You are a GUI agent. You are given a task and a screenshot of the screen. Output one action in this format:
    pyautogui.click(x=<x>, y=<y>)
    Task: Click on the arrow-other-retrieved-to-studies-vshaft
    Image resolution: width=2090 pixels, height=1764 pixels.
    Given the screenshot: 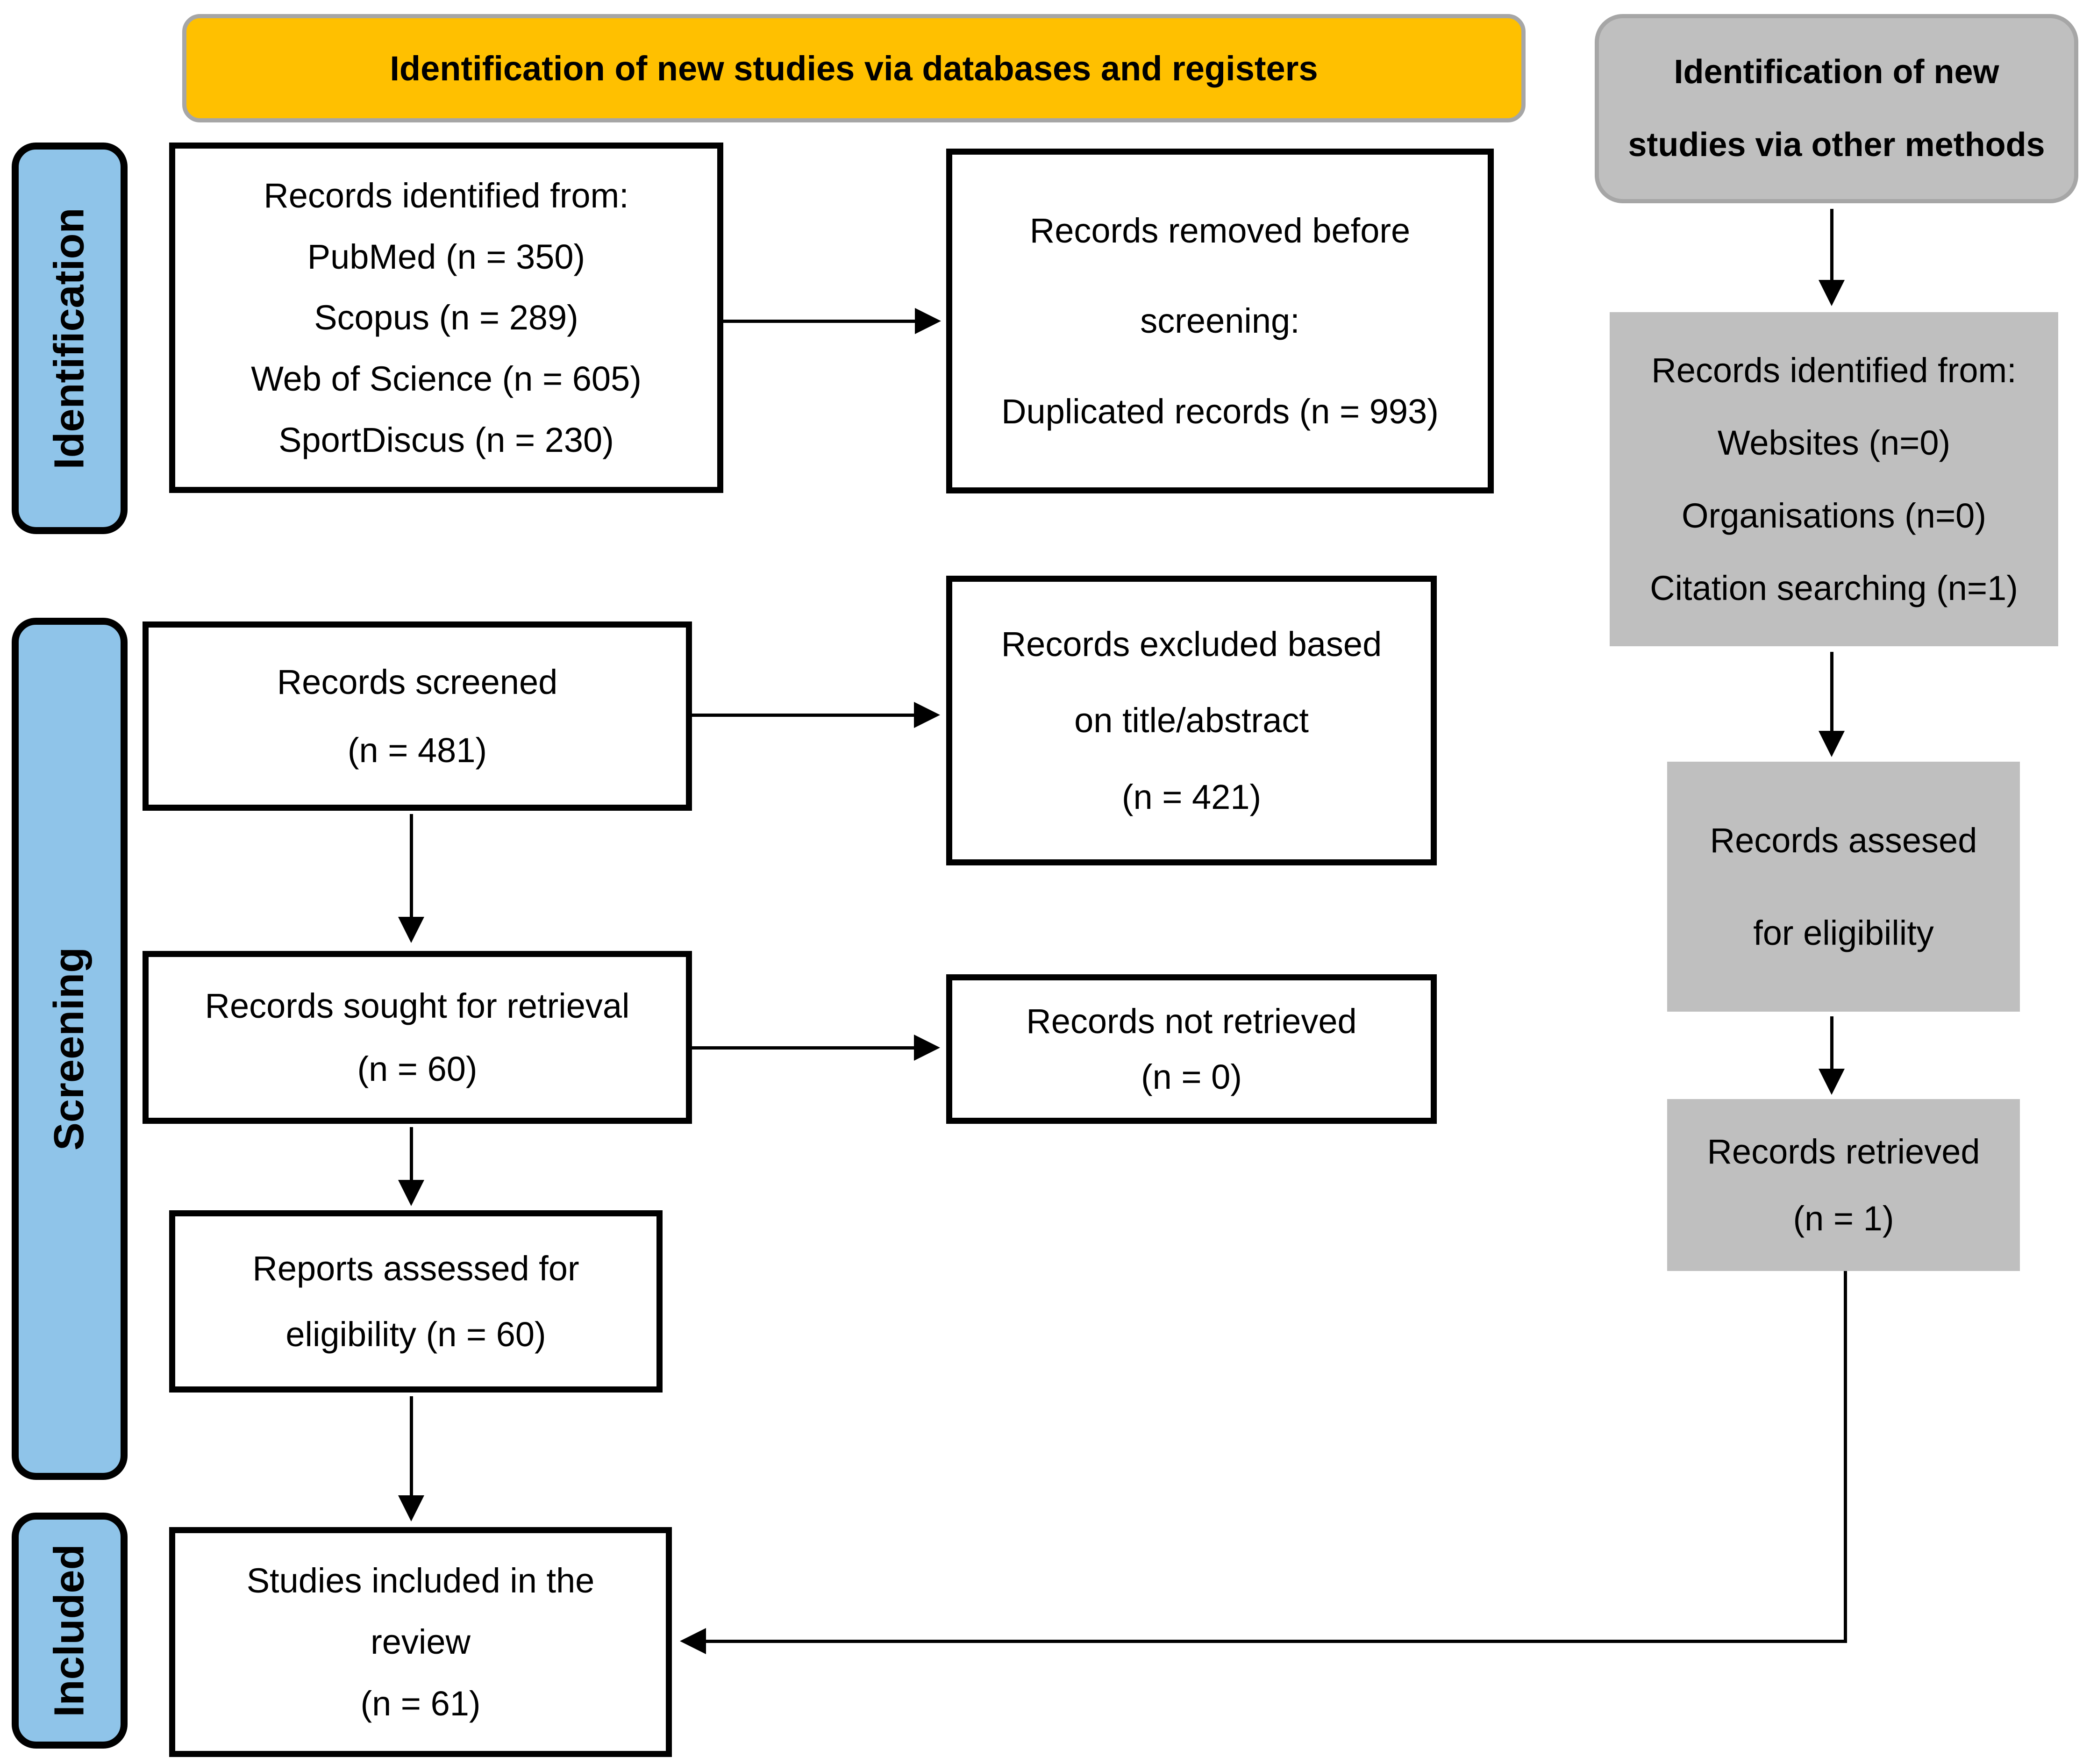 What is the action you would take?
    pyautogui.click(x=1845, y=1457)
    